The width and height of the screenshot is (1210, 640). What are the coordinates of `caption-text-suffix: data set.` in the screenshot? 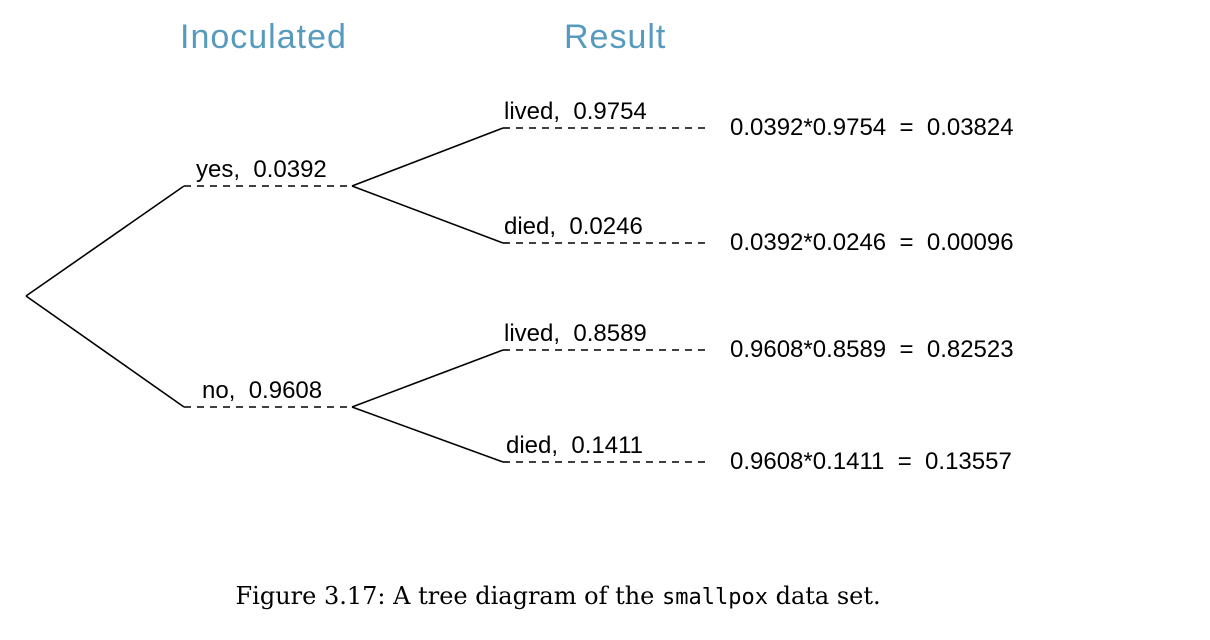 It's located at (824, 596).